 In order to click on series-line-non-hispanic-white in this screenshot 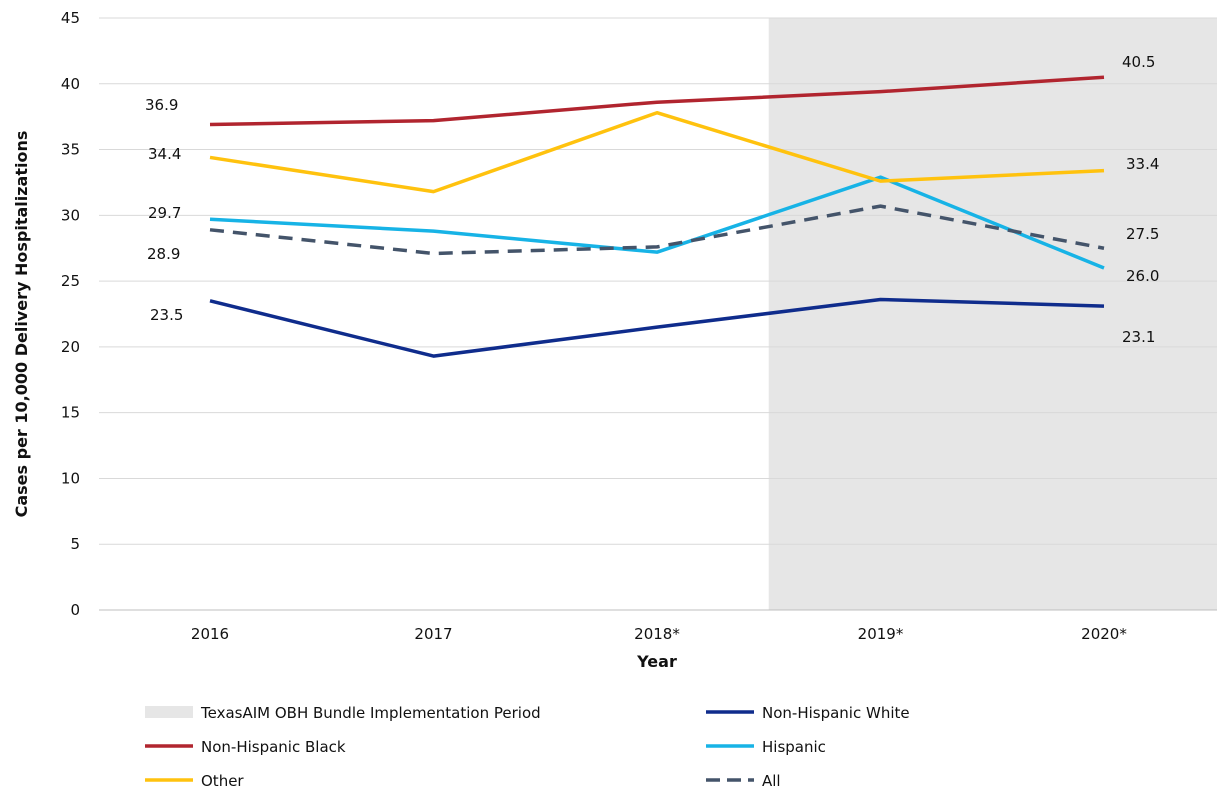, I will do `click(657, 327)`.